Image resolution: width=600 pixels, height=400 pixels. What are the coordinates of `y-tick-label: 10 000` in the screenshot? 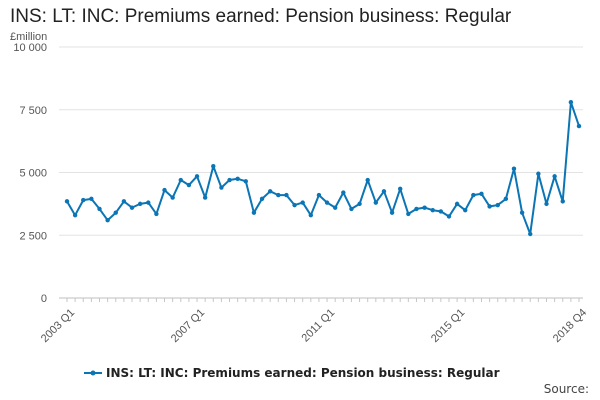 It's located at (30, 48).